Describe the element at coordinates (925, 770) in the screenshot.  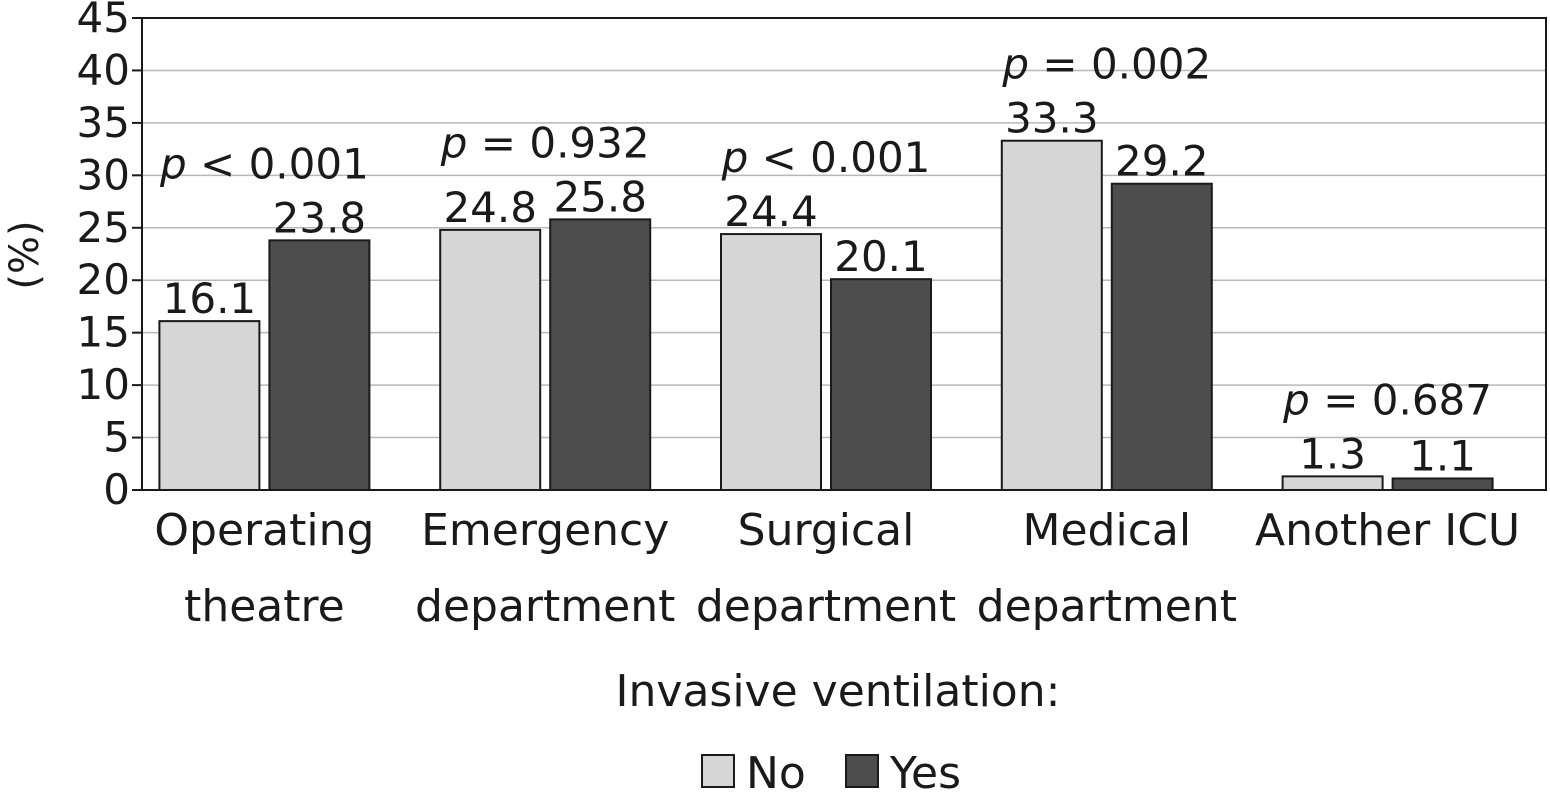
I see `legend-label-yes: Yes` at that location.